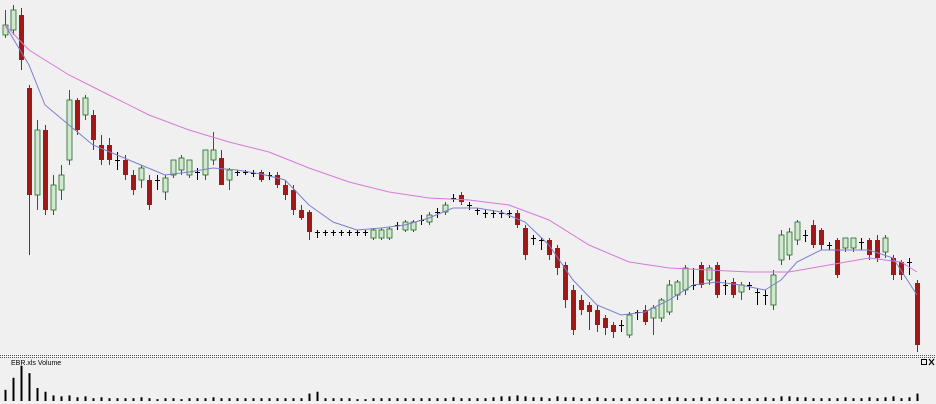  I want to click on maximize-button, so click(924, 362).